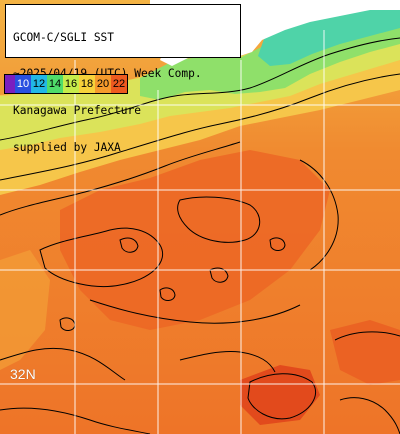  What do you see at coordinates (329, 36) in the screenshot?
I see `sst-band-teal` at bounding box center [329, 36].